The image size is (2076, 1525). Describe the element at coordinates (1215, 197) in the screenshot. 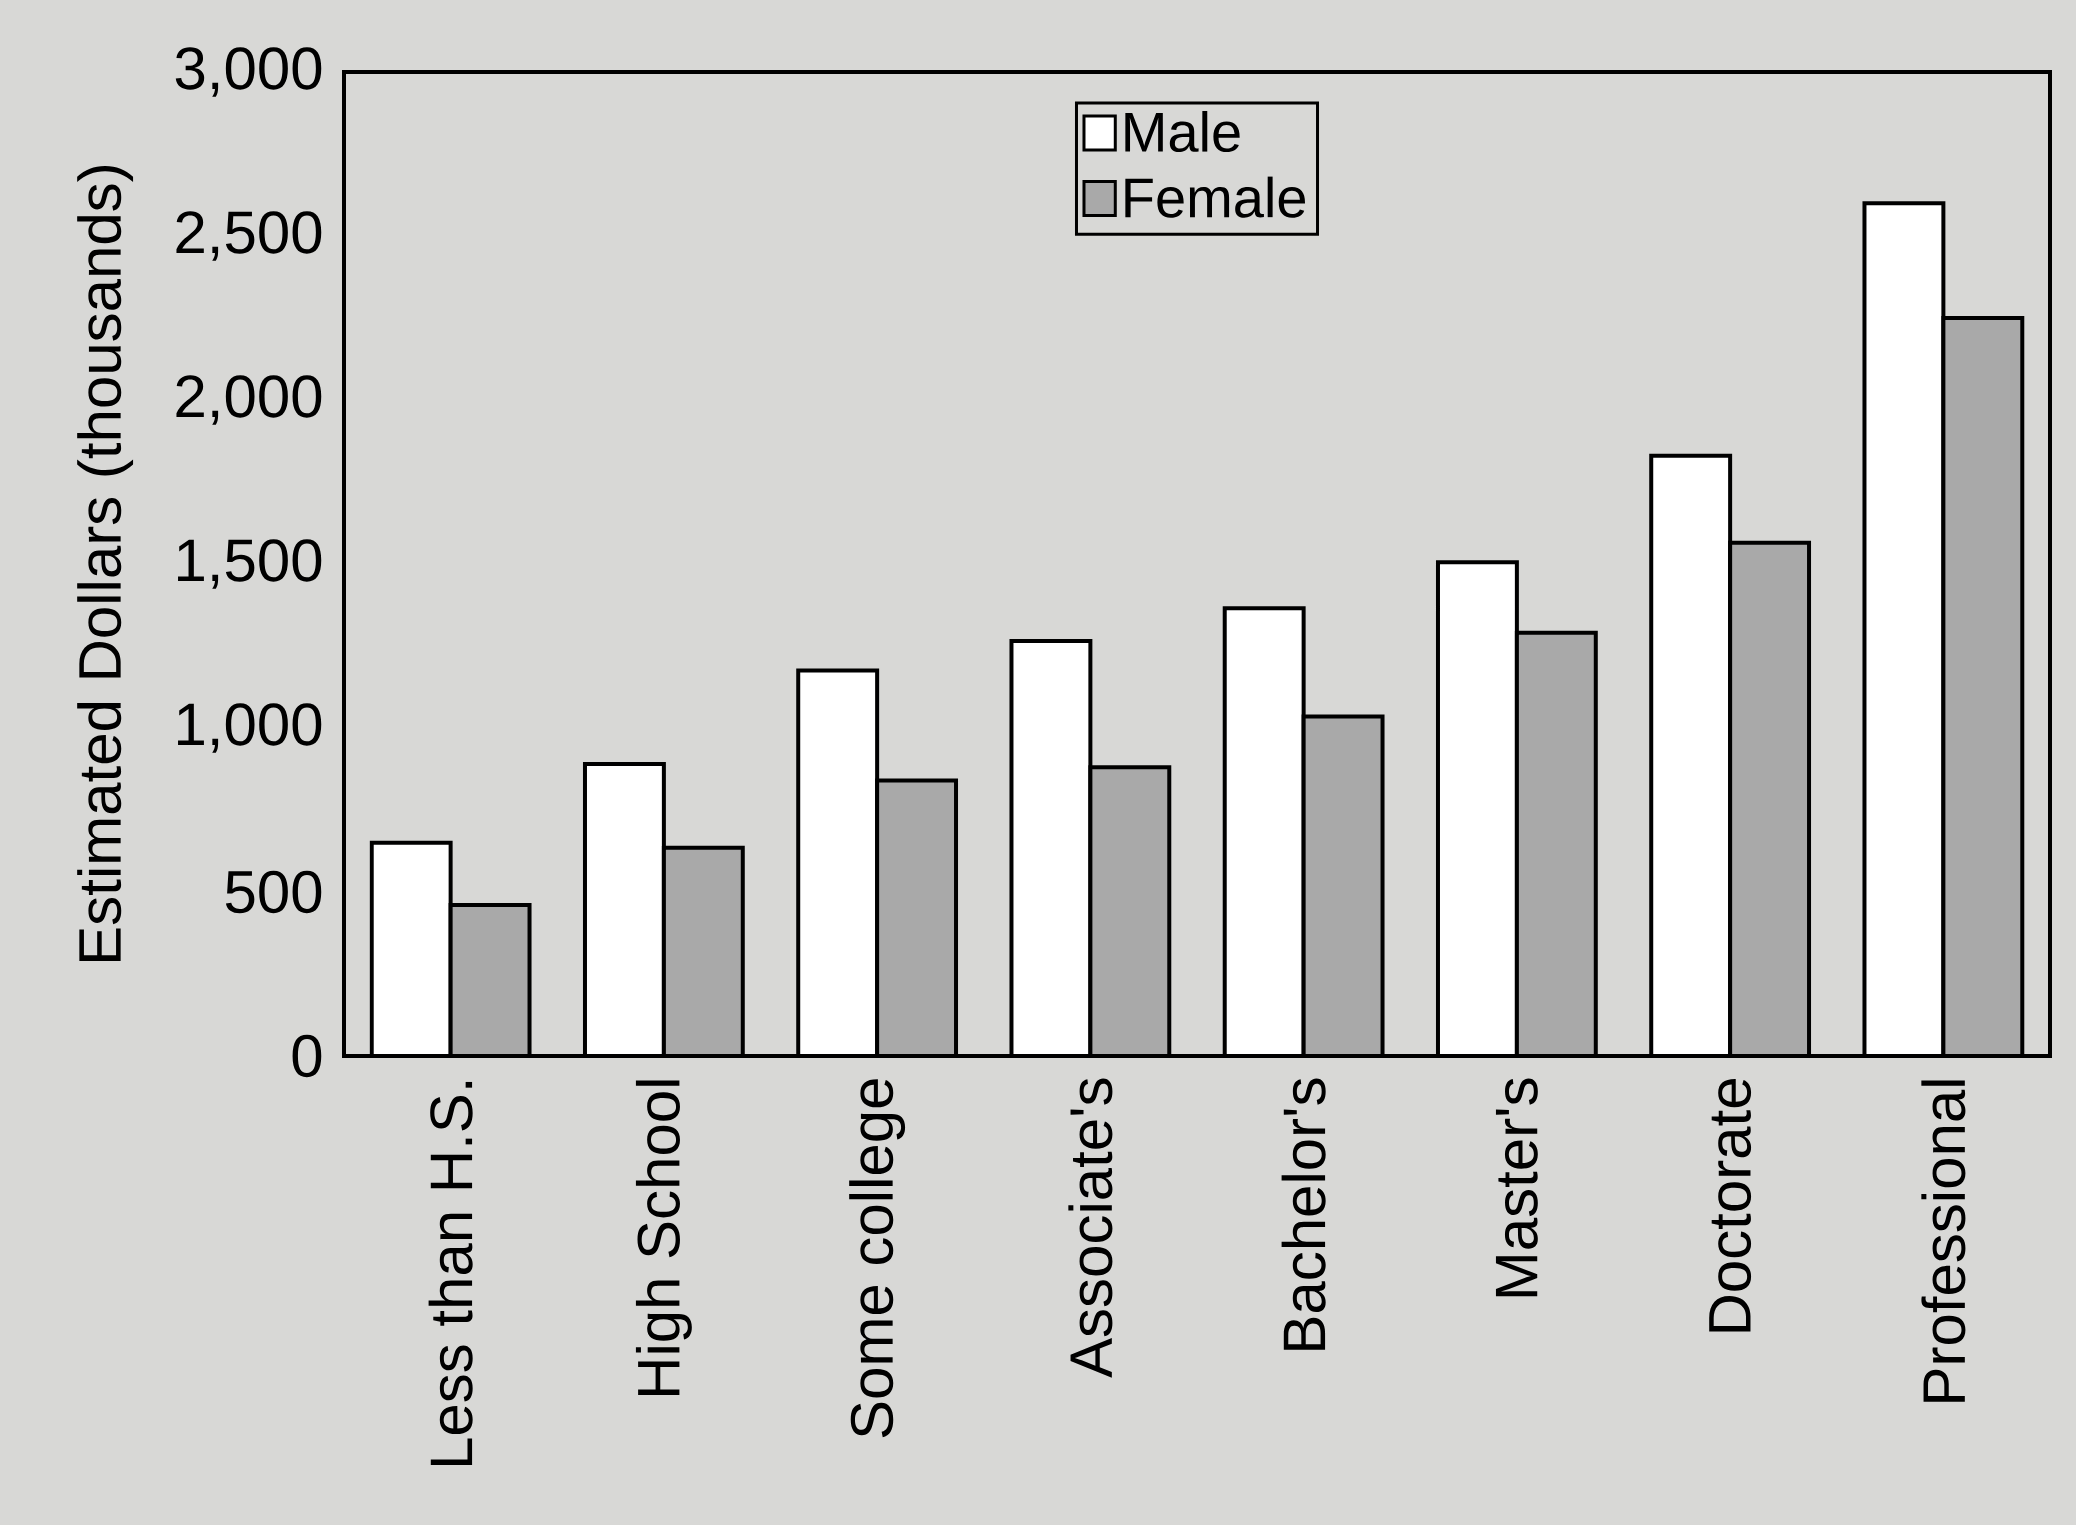

I see `legend-label: Female` at that location.